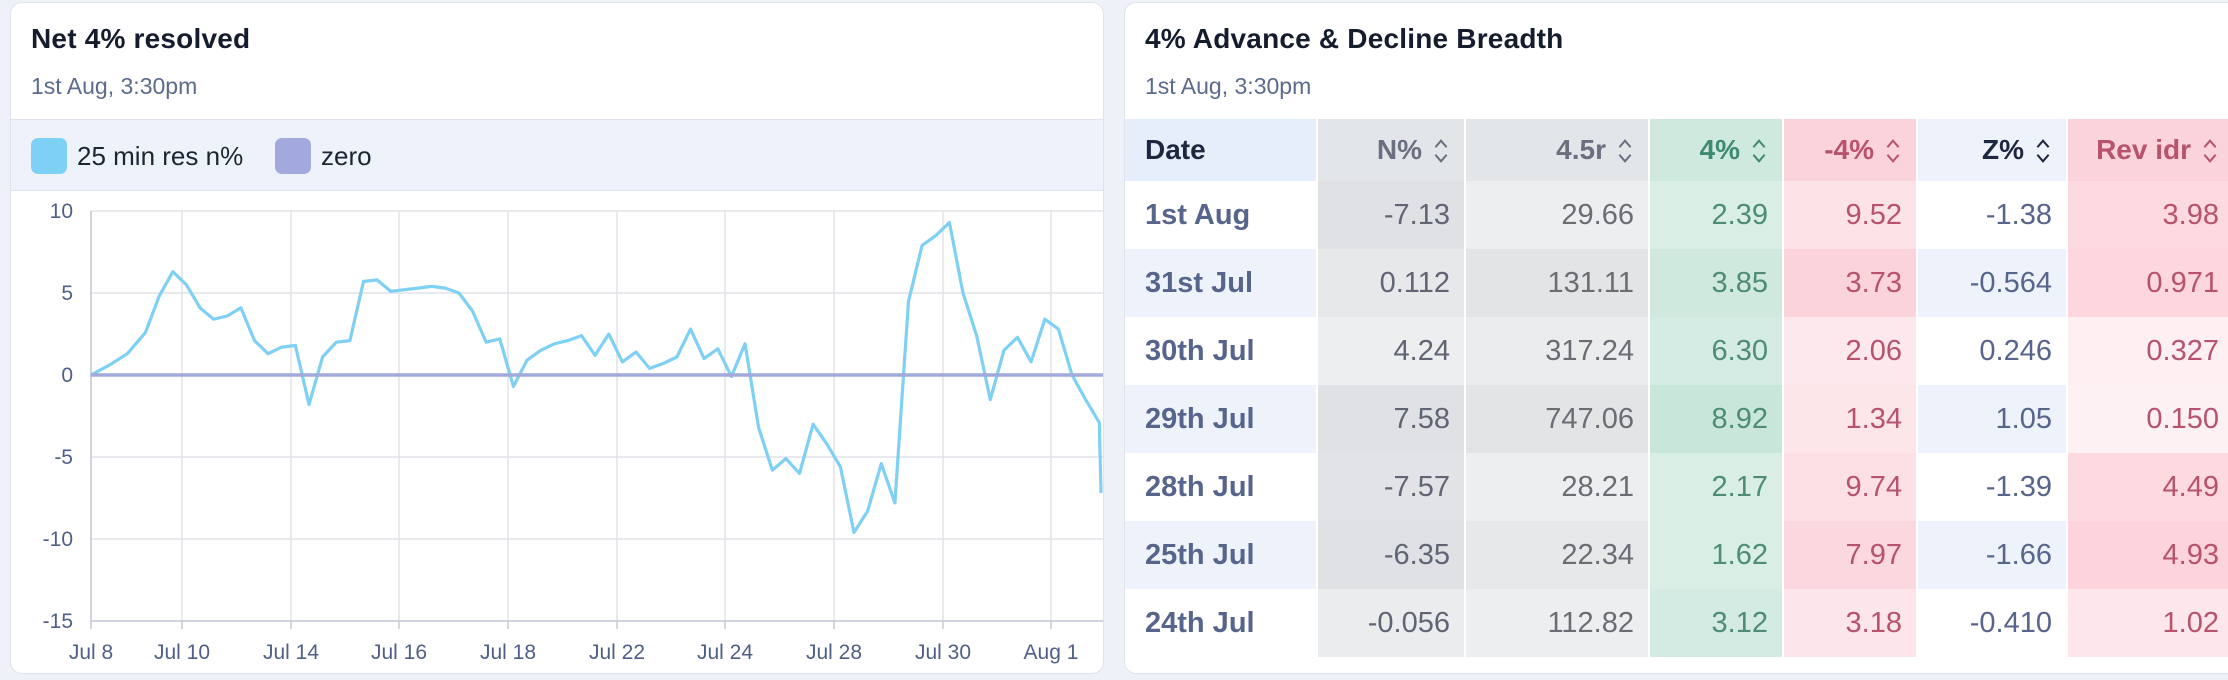  What do you see at coordinates (67, 375) in the screenshot?
I see `y-tick-label: 0` at bounding box center [67, 375].